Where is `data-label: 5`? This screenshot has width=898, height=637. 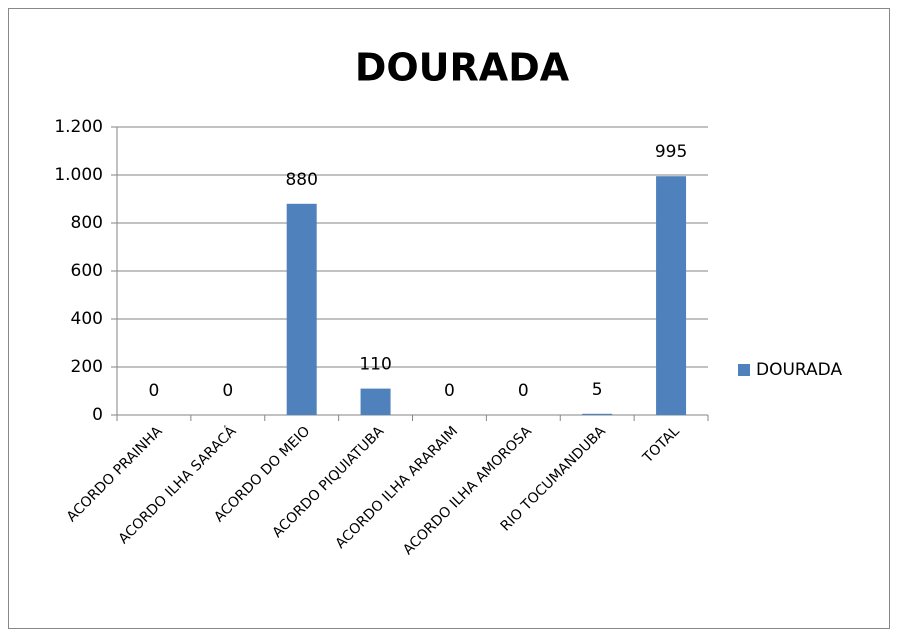
data-label: 5 is located at coordinates (597, 390).